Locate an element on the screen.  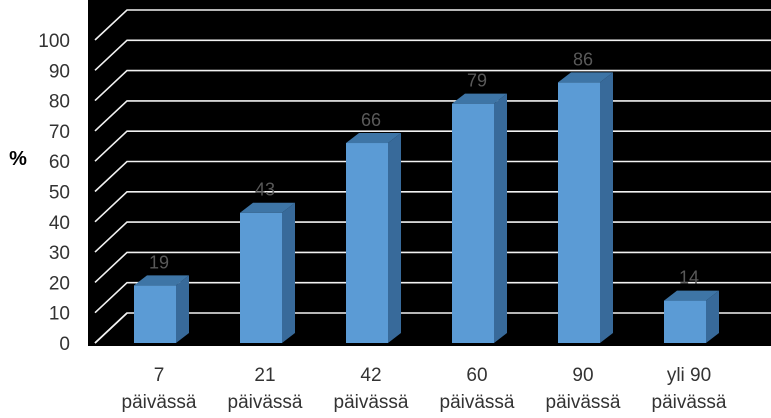
x-category-label: 7 is located at coordinates (159, 375).